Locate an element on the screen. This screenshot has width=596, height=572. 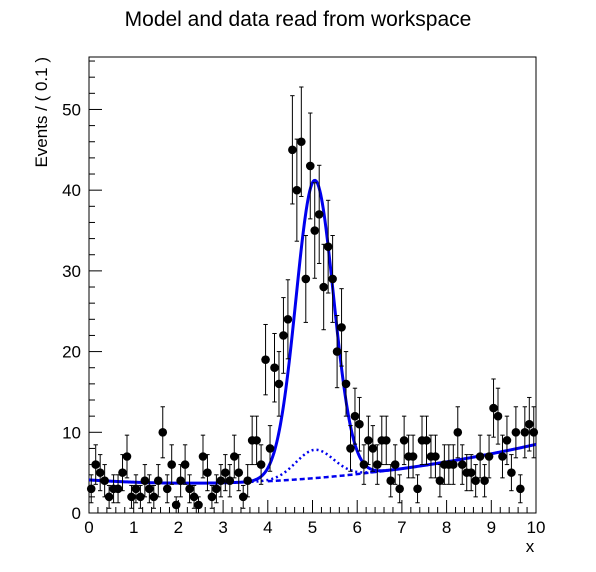
y-tick-label: 10 is located at coordinates (71, 432).